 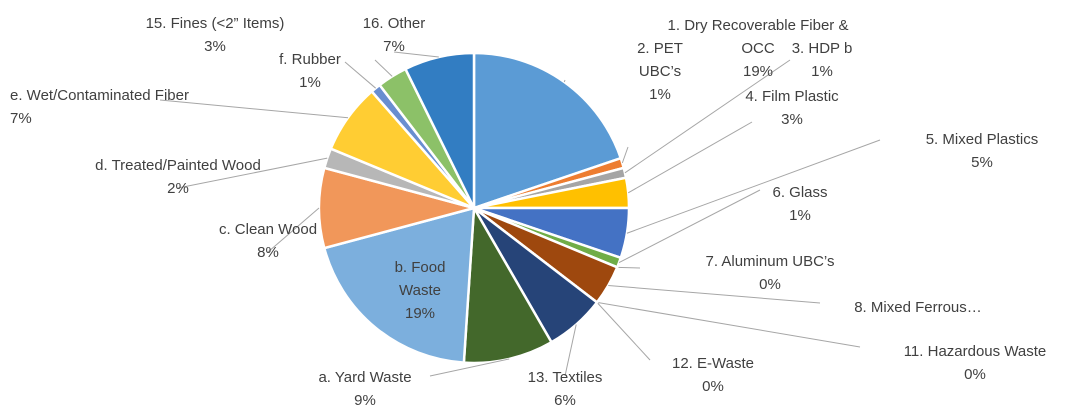 I want to click on slice-label: 13. Textiles, so click(x=565, y=377).